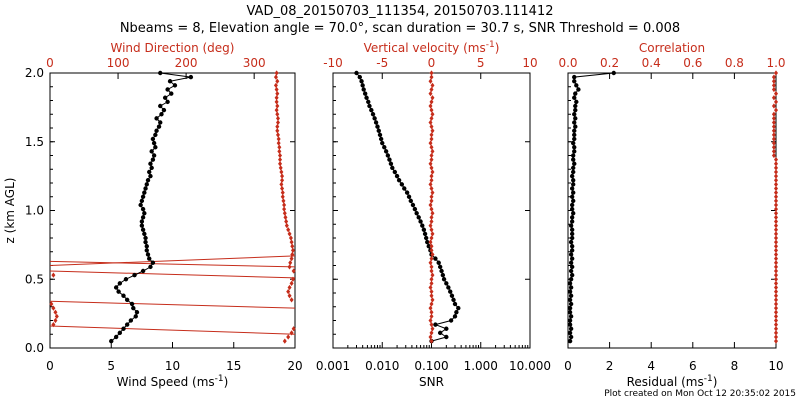 This screenshot has width=800, height=400. What do you see at coordinates (610, 366) in the screenshot?
I see `bottom-tick-label: 2` at bounding box center [610, 366].